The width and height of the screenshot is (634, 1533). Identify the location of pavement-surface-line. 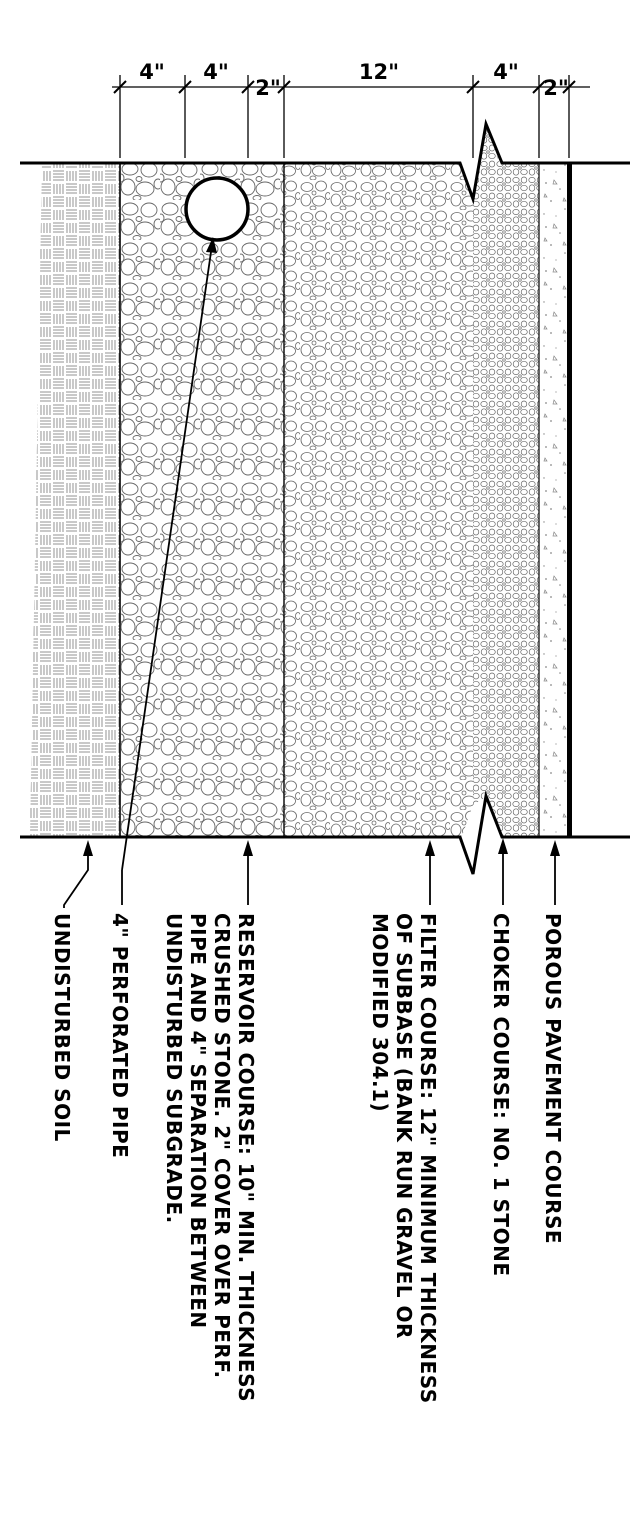
(569, 500).